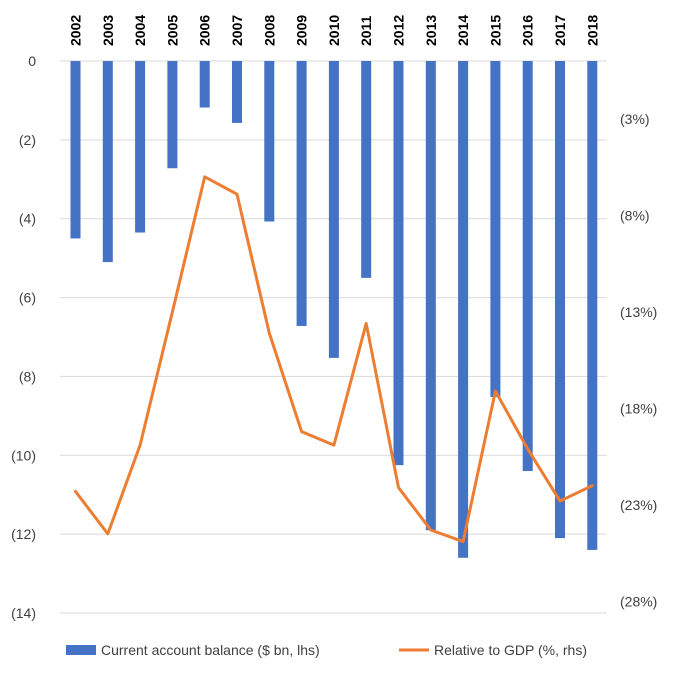 This screenshot has width=680, height=677. I want to click on left-tick-label: (4), so click(27, 219).